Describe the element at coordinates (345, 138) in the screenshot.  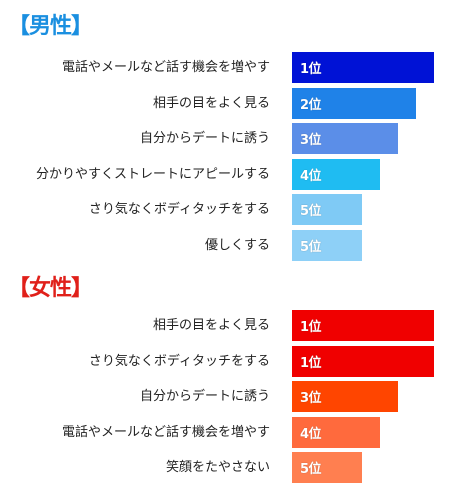
I see `male-rank-bar: 3位` at that location.